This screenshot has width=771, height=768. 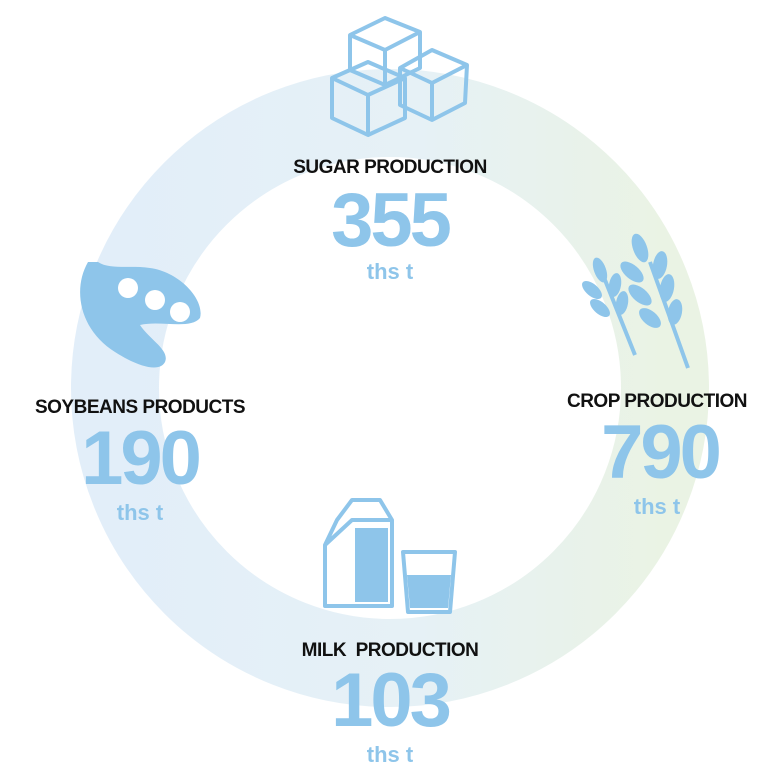 What do you see at coordinates (390, 167) in the screenshot?
I see `label: SUGAR PRODUCTION` at bounding box center [390, 167].